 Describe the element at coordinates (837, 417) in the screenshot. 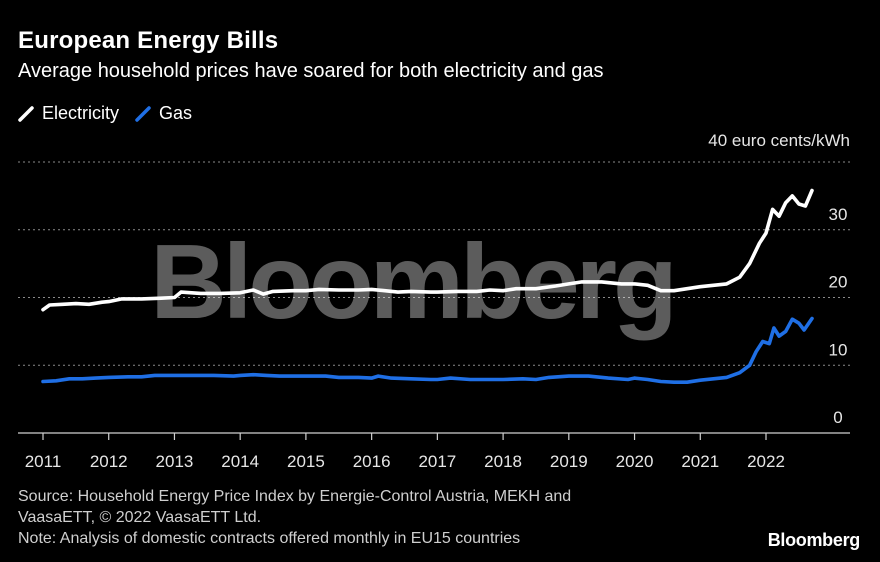

I see `y-tick-label-0: 0` at that location.